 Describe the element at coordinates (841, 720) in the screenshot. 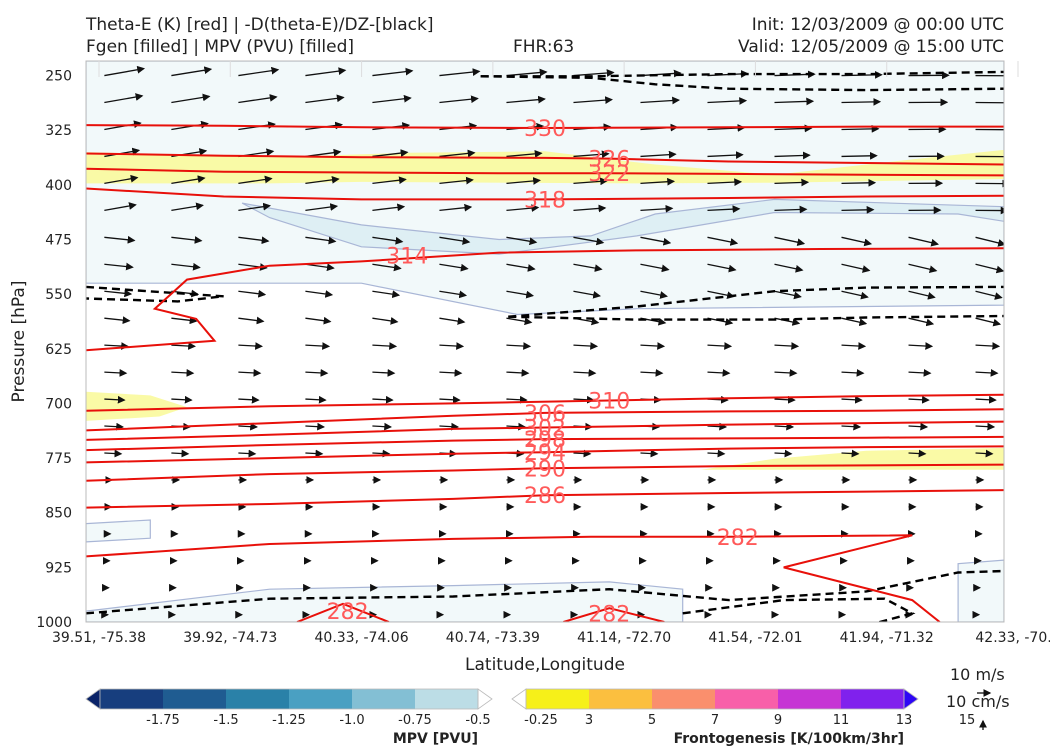

I see `colorbar-tick-label: 11` at that location.